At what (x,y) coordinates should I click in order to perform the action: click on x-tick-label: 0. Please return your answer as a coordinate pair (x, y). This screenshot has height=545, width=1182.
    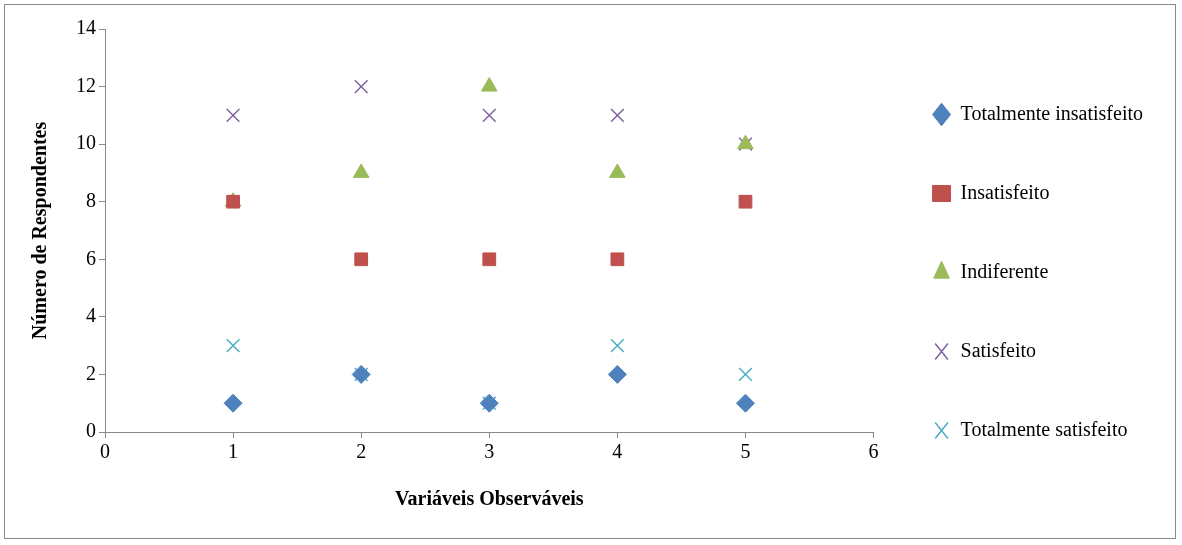
    Looking at the image, I should click on (105, 451).